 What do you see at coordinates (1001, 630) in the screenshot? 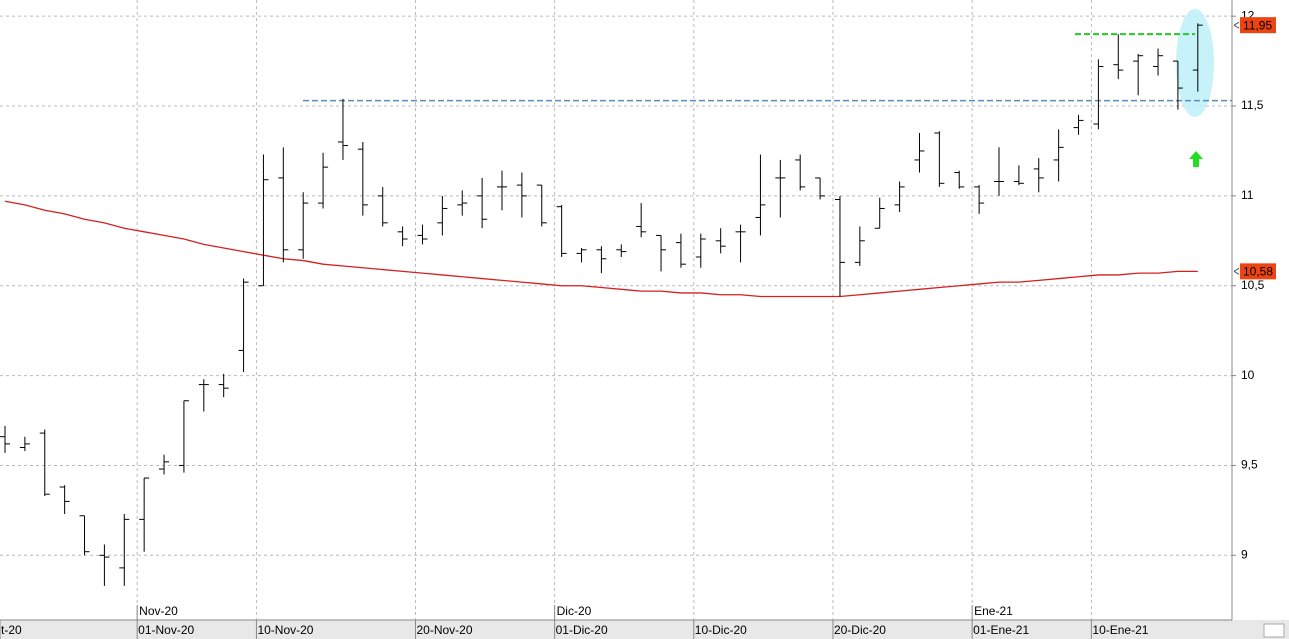
I see `x-tick-label: 01-Ene-21` at bounding box center [1001, 630].